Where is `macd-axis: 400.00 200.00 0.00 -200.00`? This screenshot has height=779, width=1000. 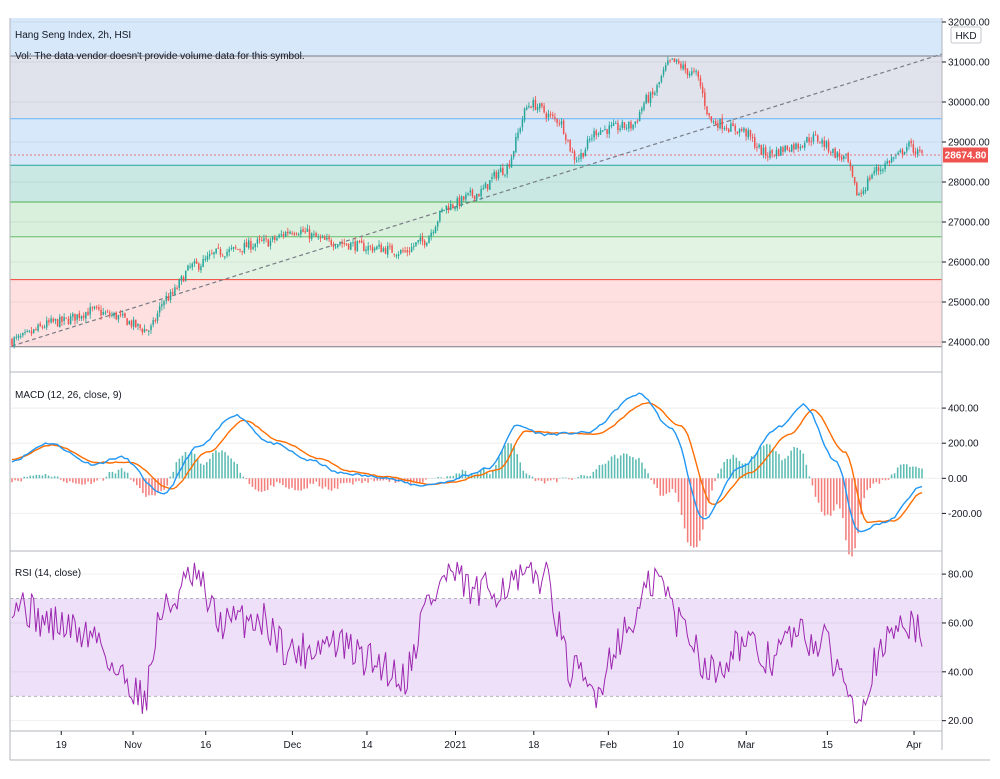 macd-axis: 400.00 200.00 0.00 -200.00 is located at coordinates (962, 462).